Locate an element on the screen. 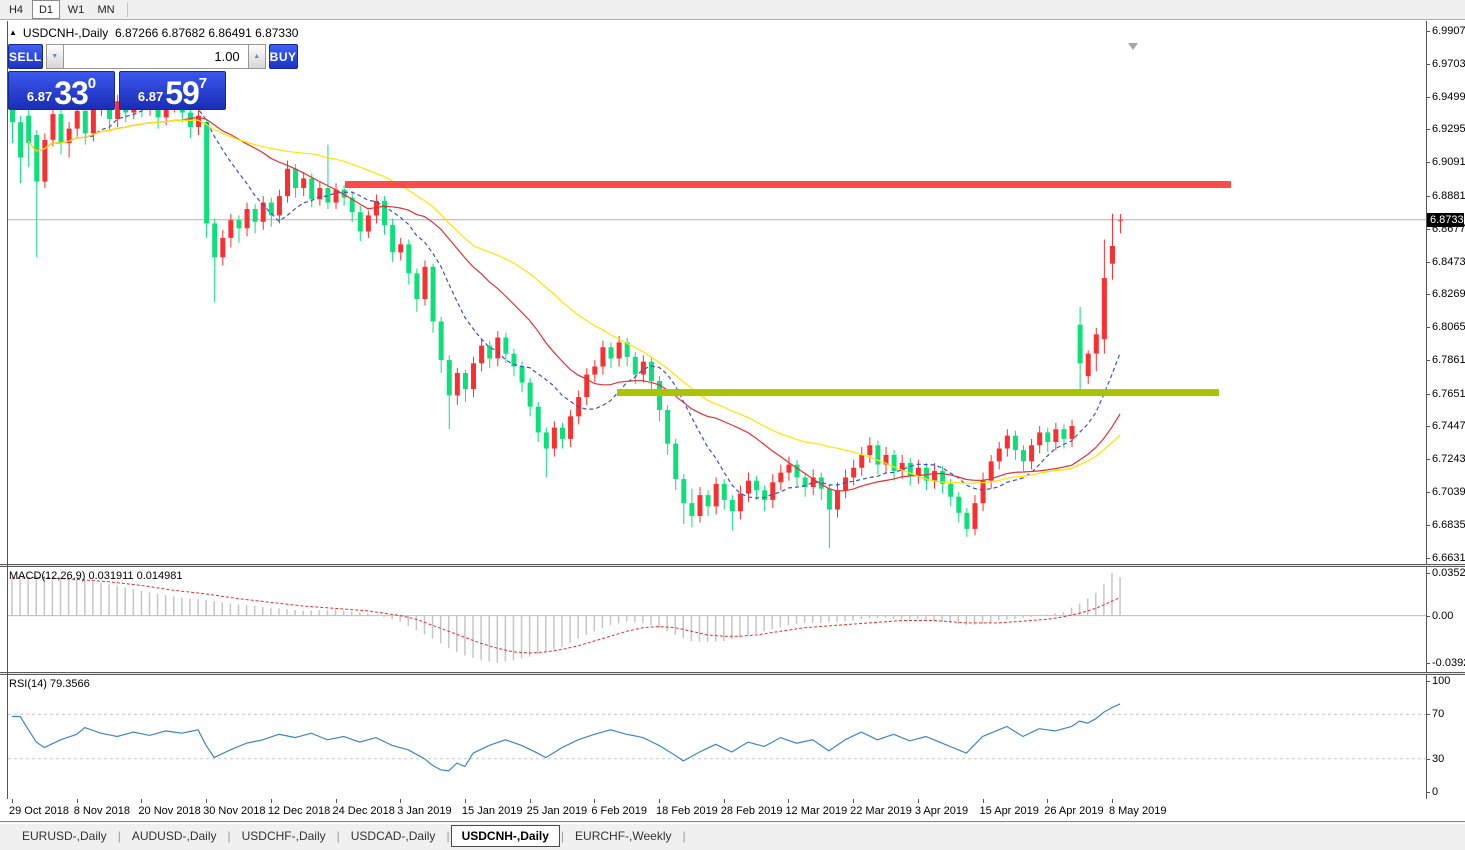 The height and width of the screenshot is (850, 1465). tab-usdcnh-daily: USDCNH-,Daily is located at coordinates (505, 836).